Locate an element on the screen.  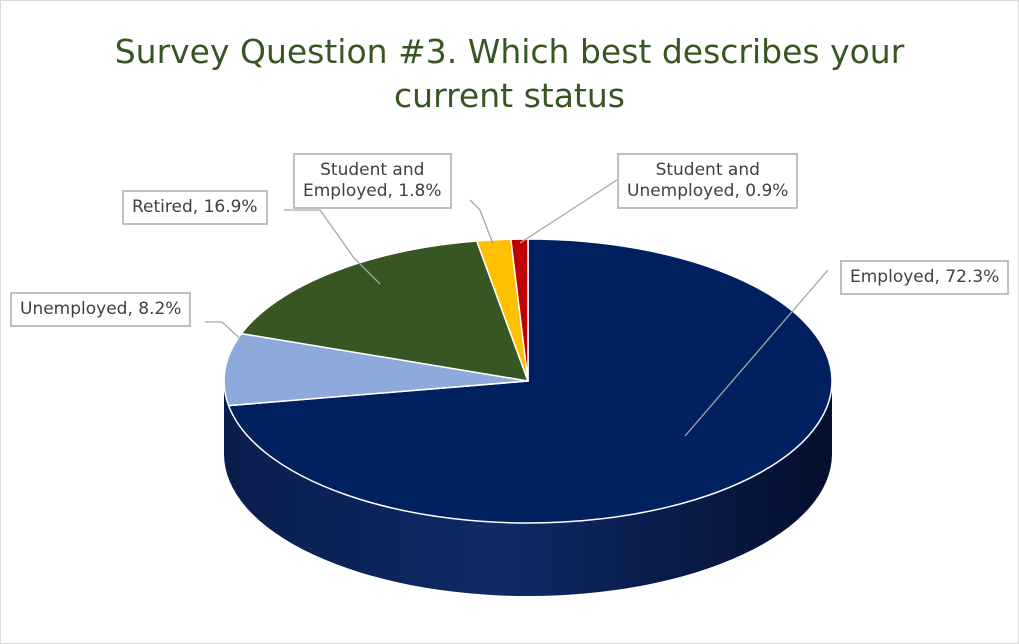
data-label-student-unemployed: Student and Unemployed, 0.9% is located at coordinates (708, 181).